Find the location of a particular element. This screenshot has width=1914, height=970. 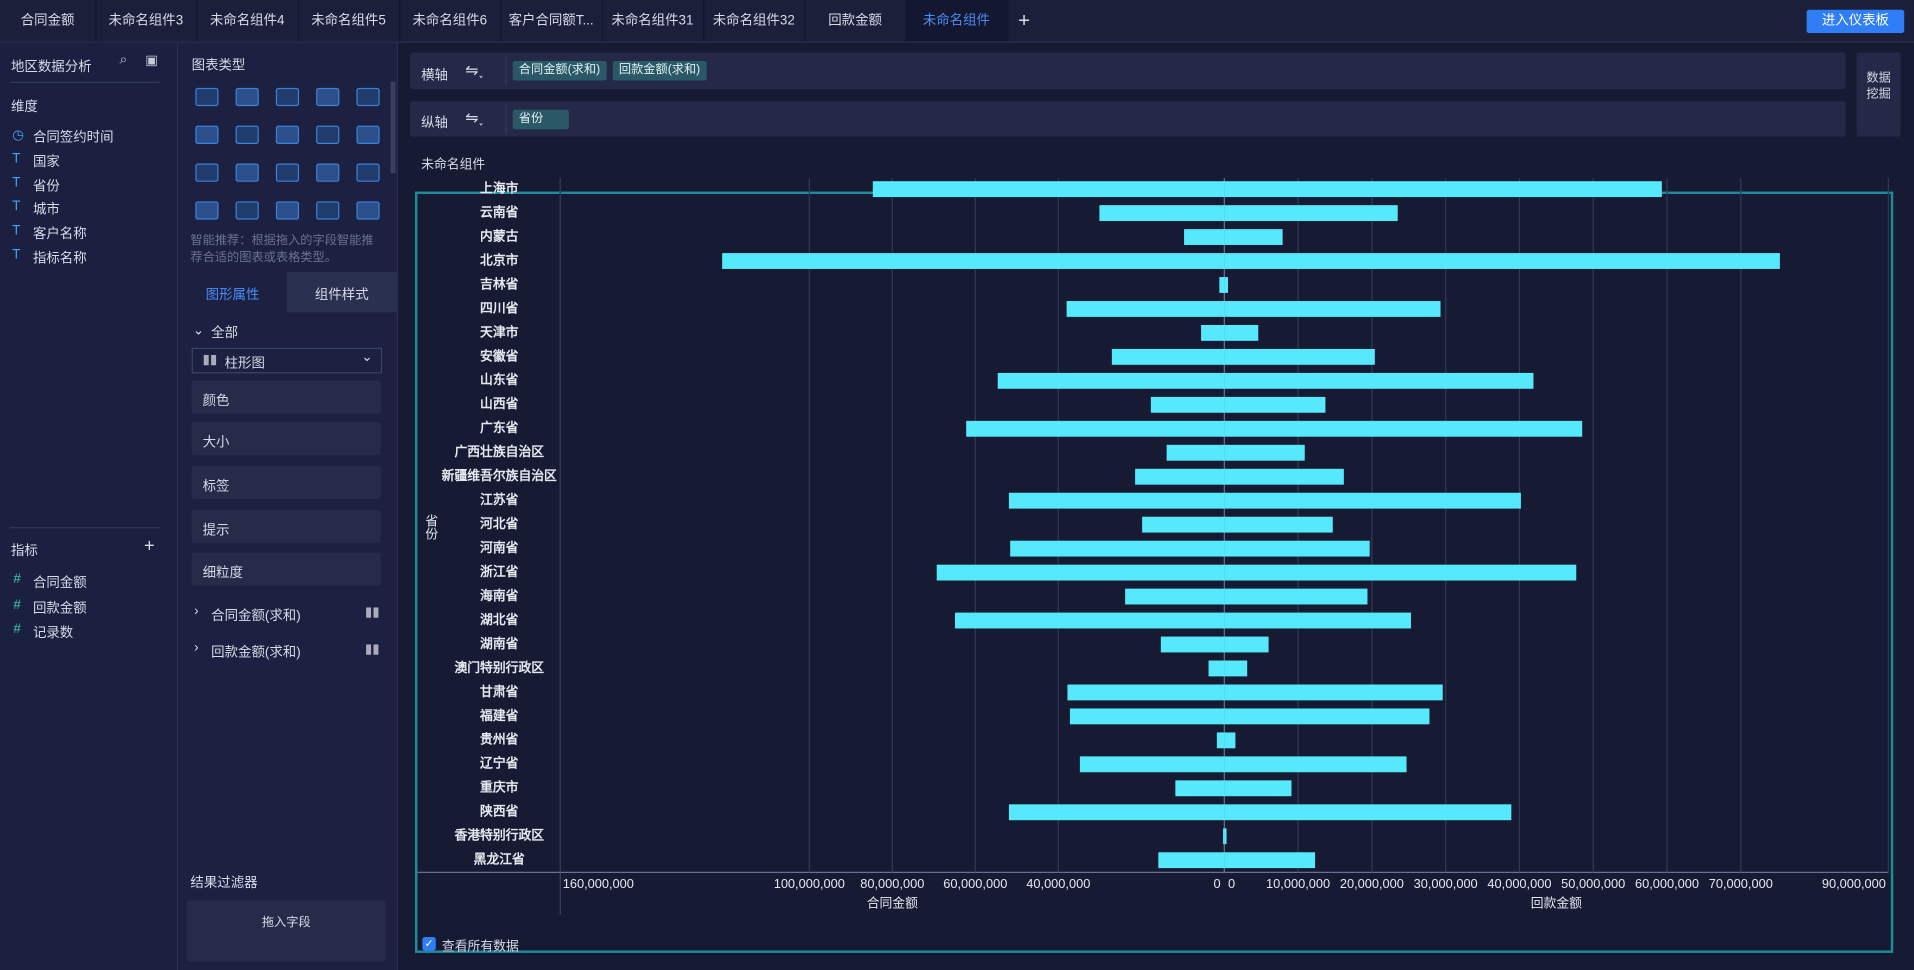

filter-title: 结果过滤器 is located at coordinates (224, 883).